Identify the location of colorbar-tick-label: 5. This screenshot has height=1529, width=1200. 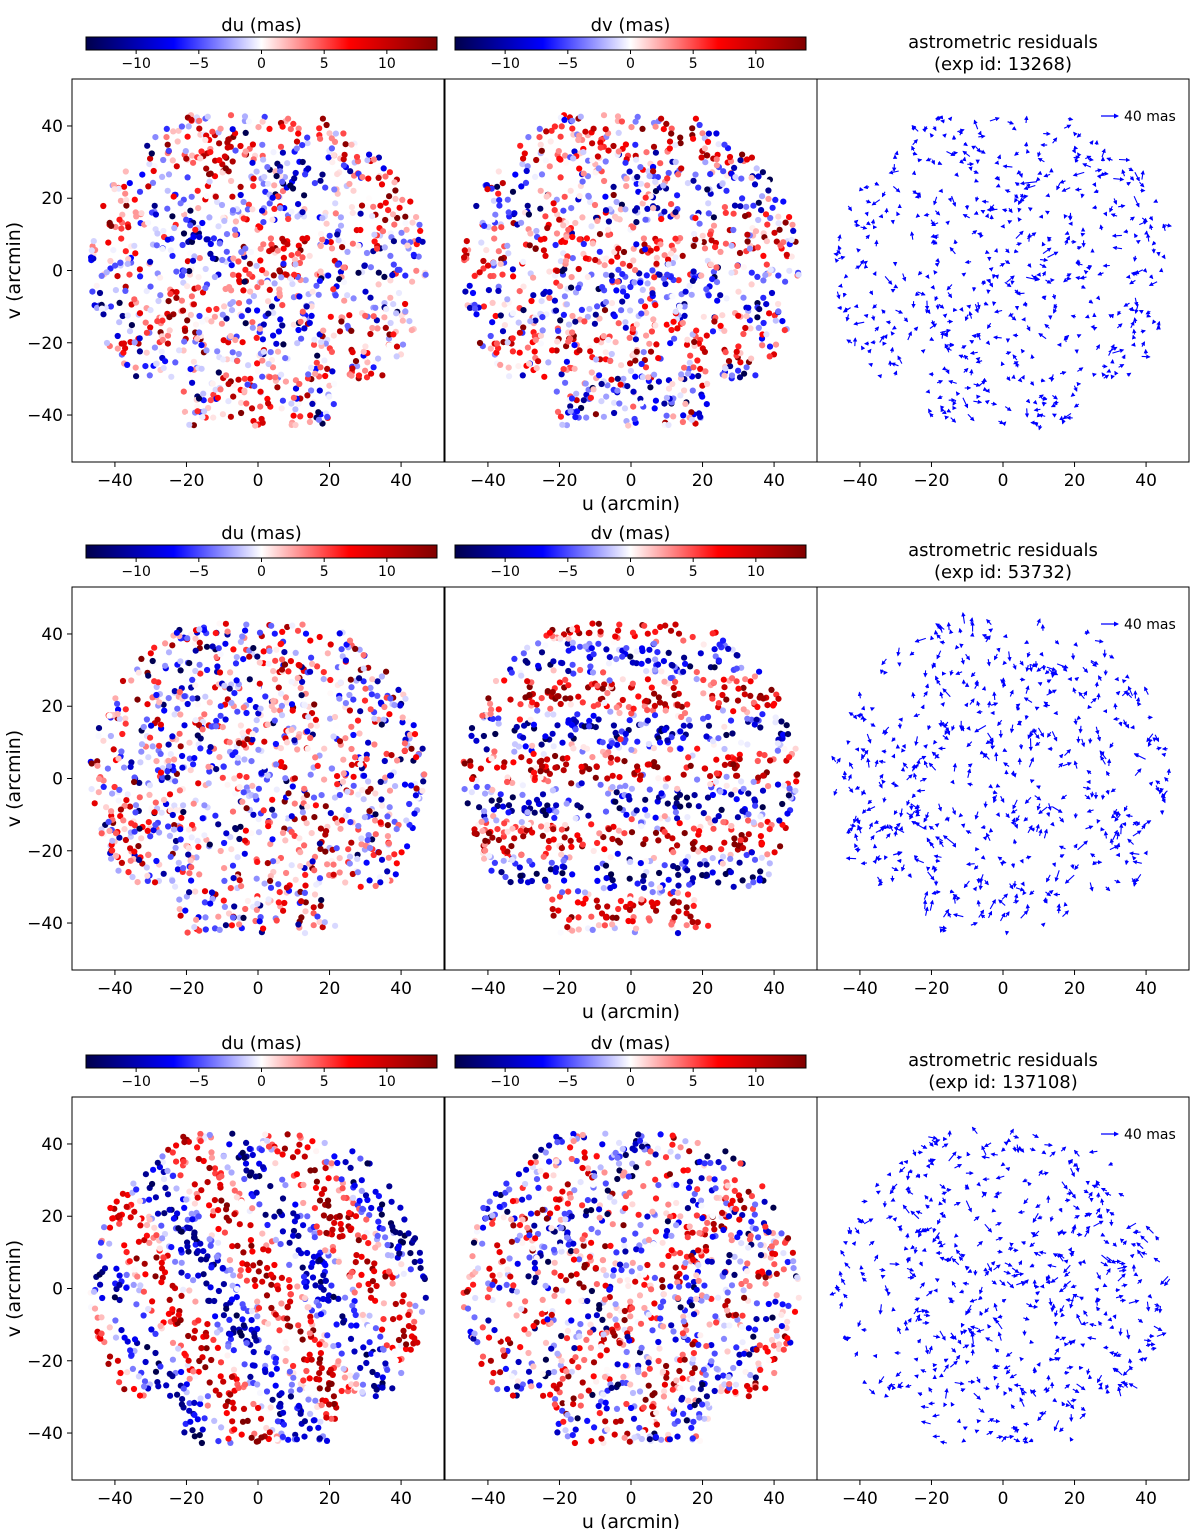
(324, 64).